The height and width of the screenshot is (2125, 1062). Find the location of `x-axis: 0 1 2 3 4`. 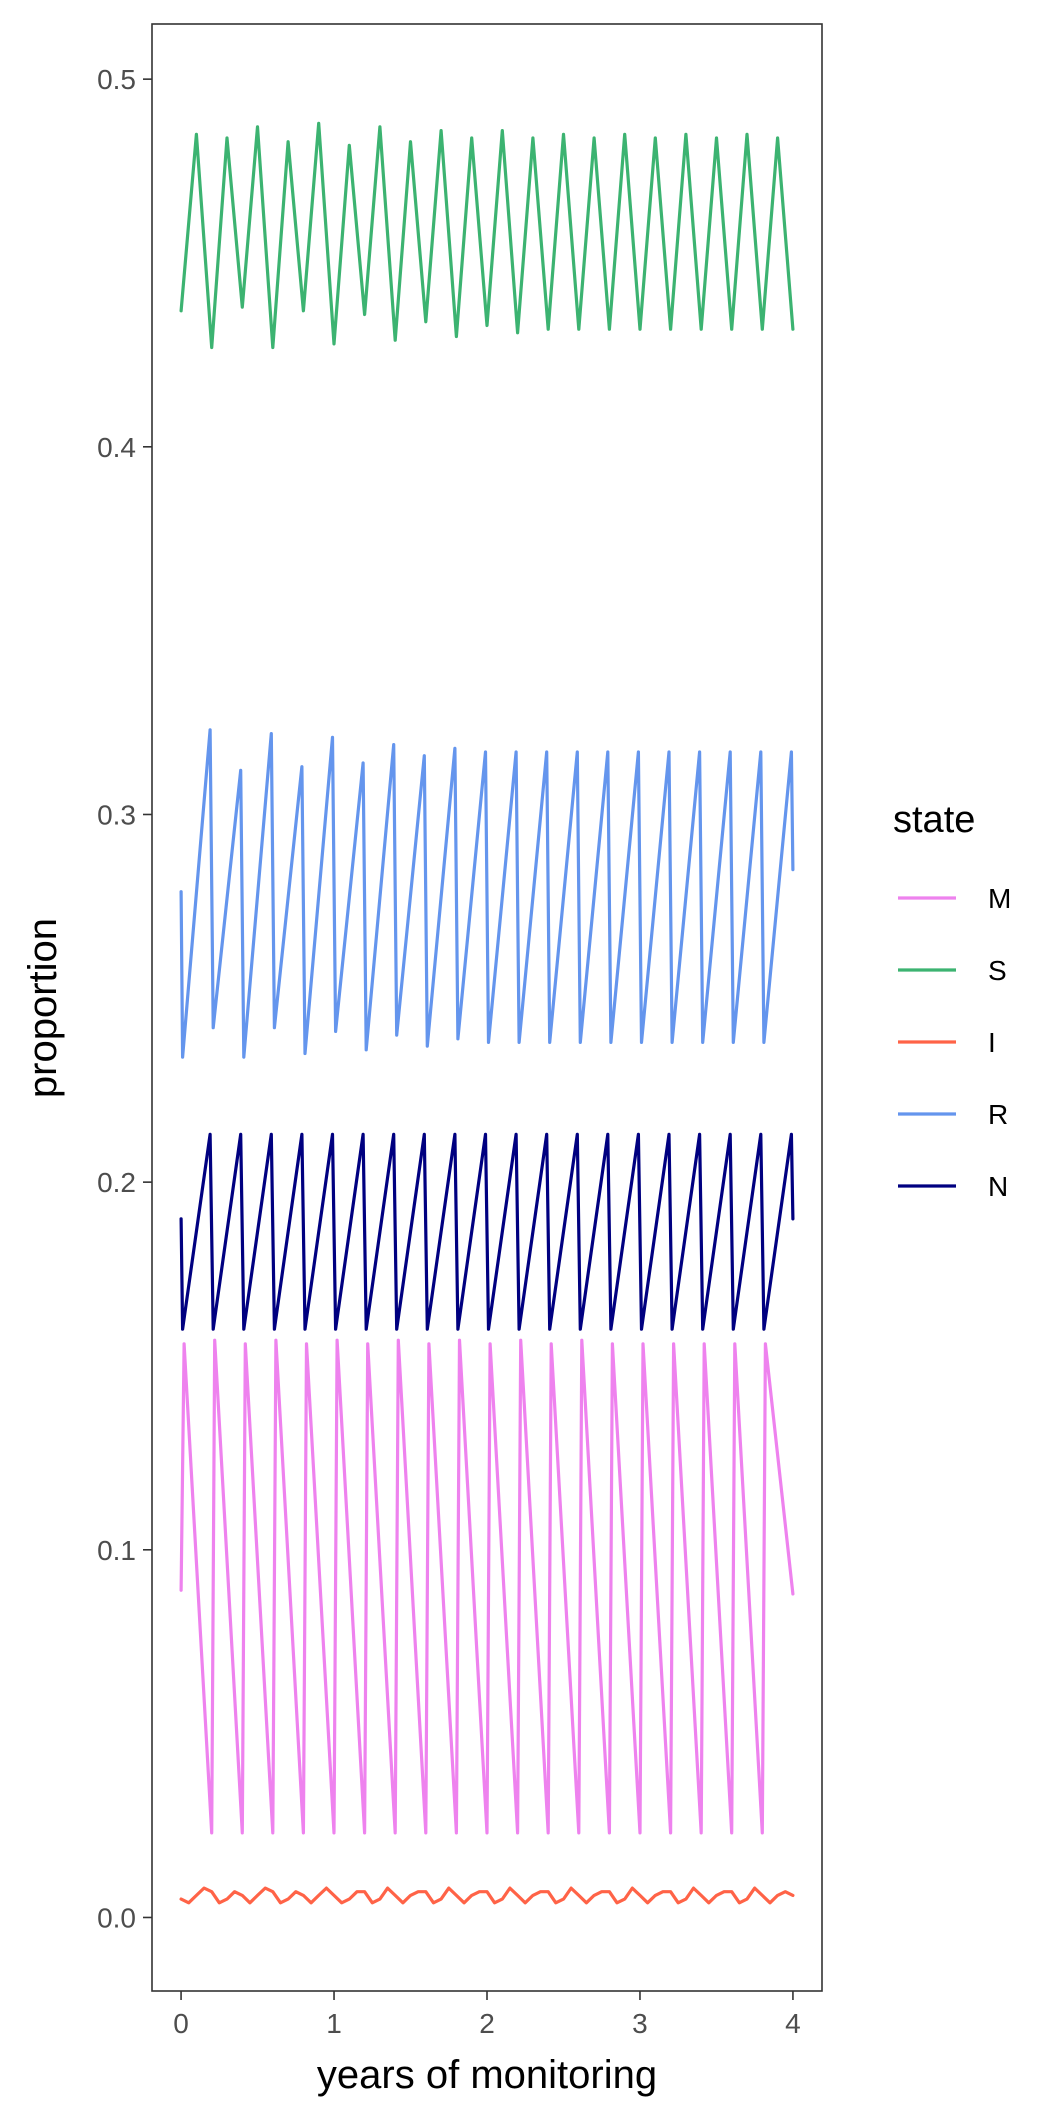

x-axis: 0 1 2 3 4 is located at coordinates (487, 2015).